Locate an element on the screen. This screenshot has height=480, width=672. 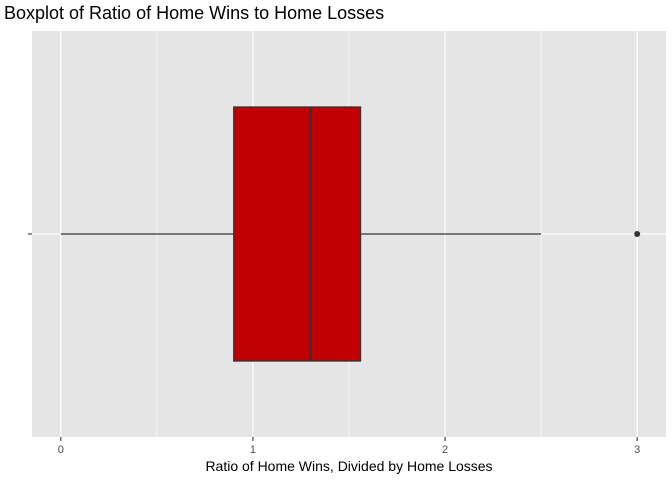
iqr-box is located at coordinates (297, 234).